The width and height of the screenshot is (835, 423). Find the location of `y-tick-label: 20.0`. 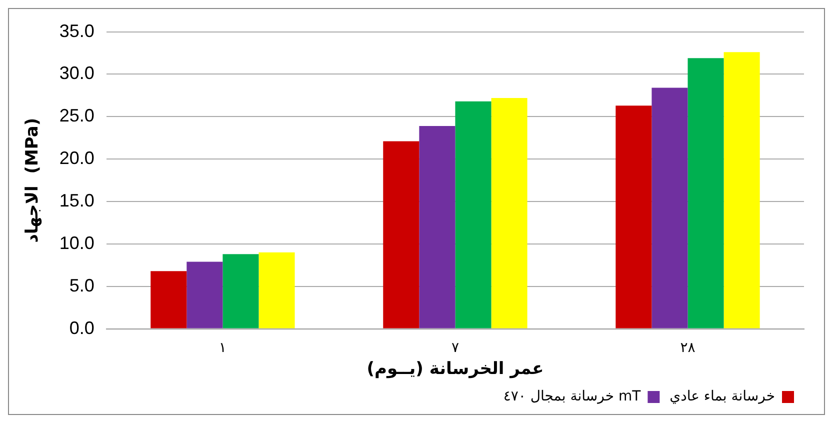

y-tick-label: 20.0 is located at coordinates (76, 158).